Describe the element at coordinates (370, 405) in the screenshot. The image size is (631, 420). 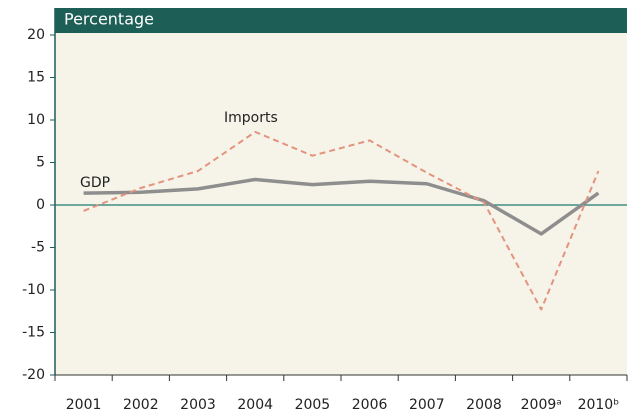
I see `x-tick-label: 2006` at that location.